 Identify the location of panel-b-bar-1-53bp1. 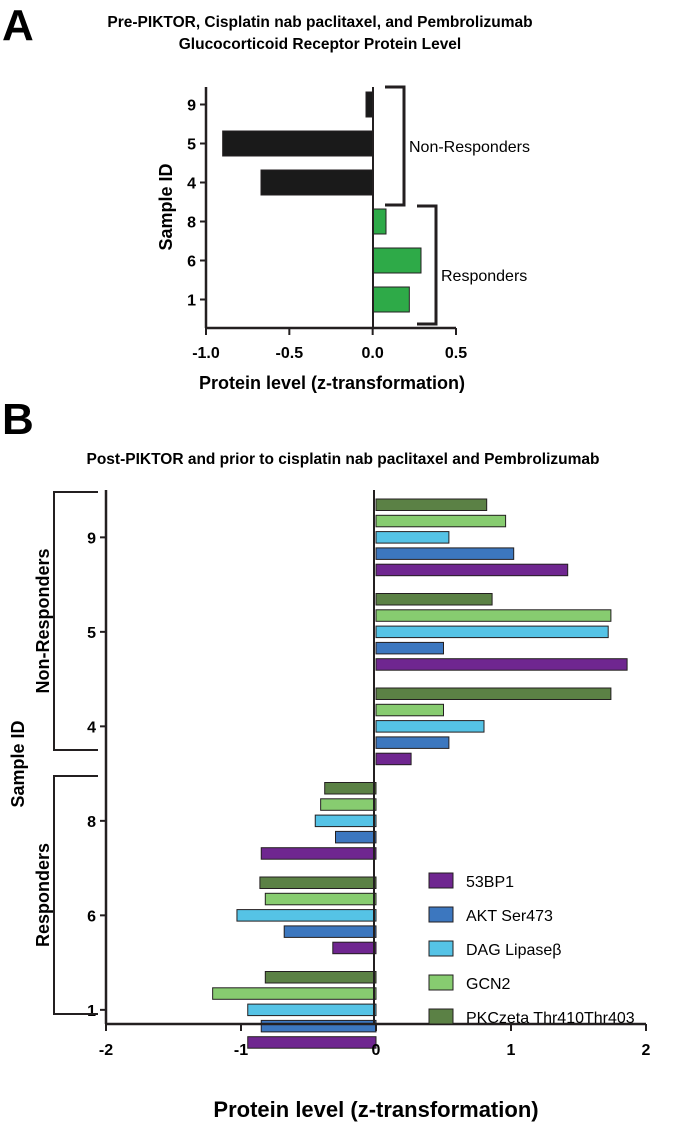
(312, 1042).